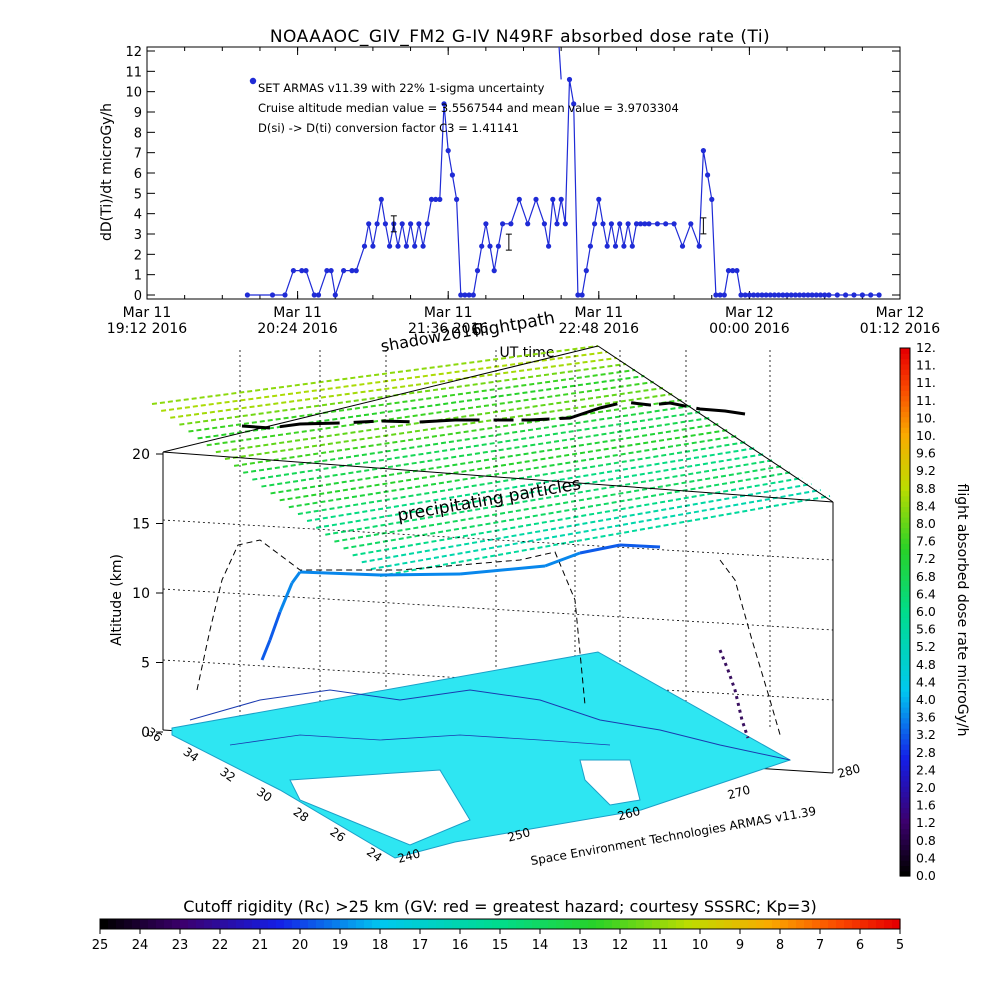 This screenshot has width=1000, height=1000. Describe the element at coordinates (540, 945) in the screenshot. I see `rigidity-tick-label: 14` at that location.